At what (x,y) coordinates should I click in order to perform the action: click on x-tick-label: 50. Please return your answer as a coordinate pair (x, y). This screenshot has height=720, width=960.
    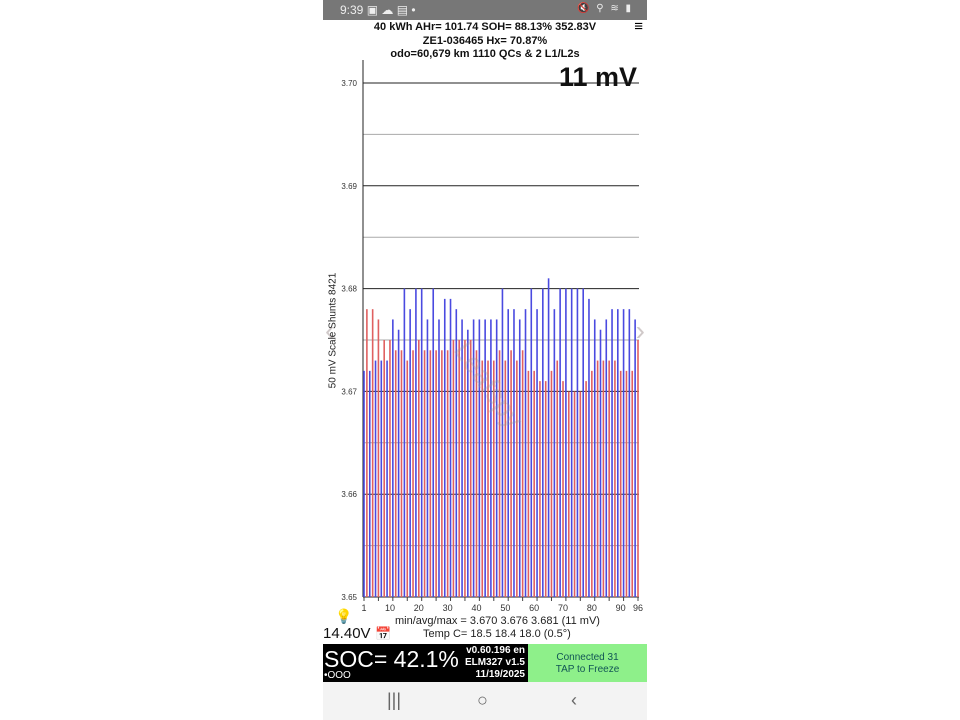
    Looking at the image, I should click on (505, 608).